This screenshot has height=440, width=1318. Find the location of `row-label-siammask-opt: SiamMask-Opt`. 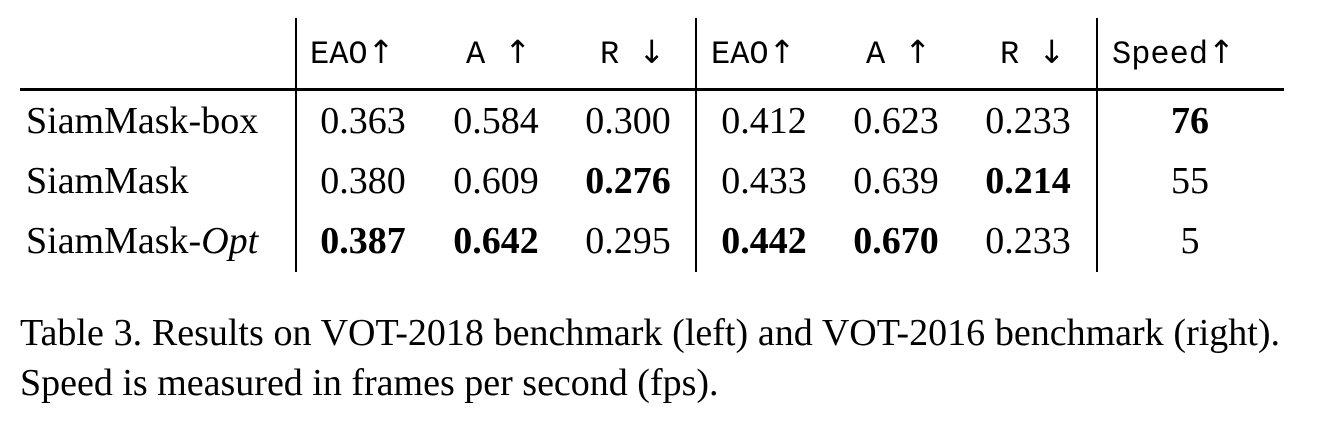

row-label-siammask-opt: SiamMask-Opt is located at coordinates (142, 241).